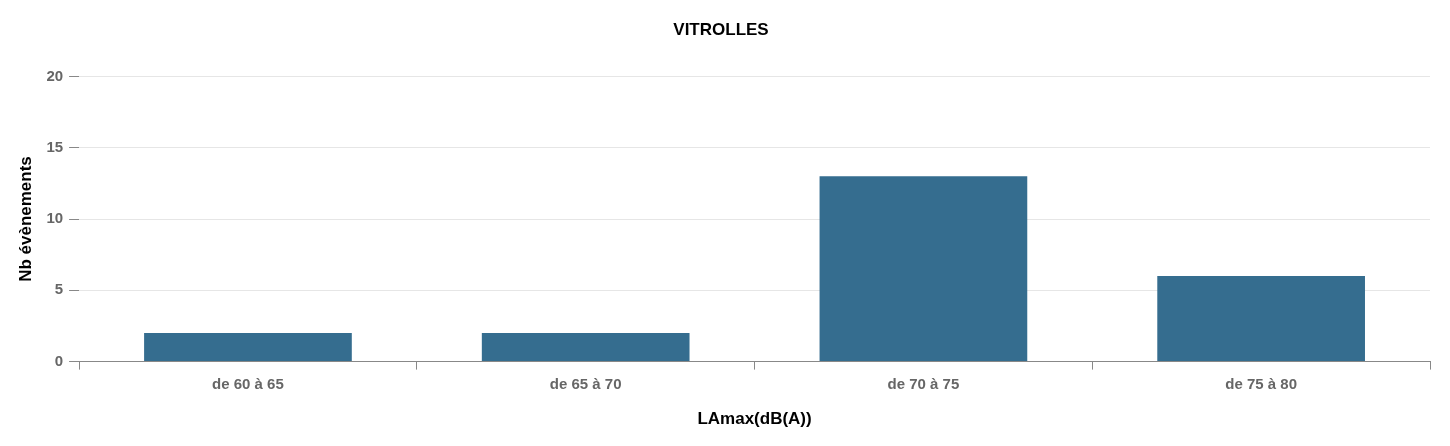 This screenshot has width=1450, height=446. I want to click on x-tick-label: de 60 à 65, so click(248, 383).